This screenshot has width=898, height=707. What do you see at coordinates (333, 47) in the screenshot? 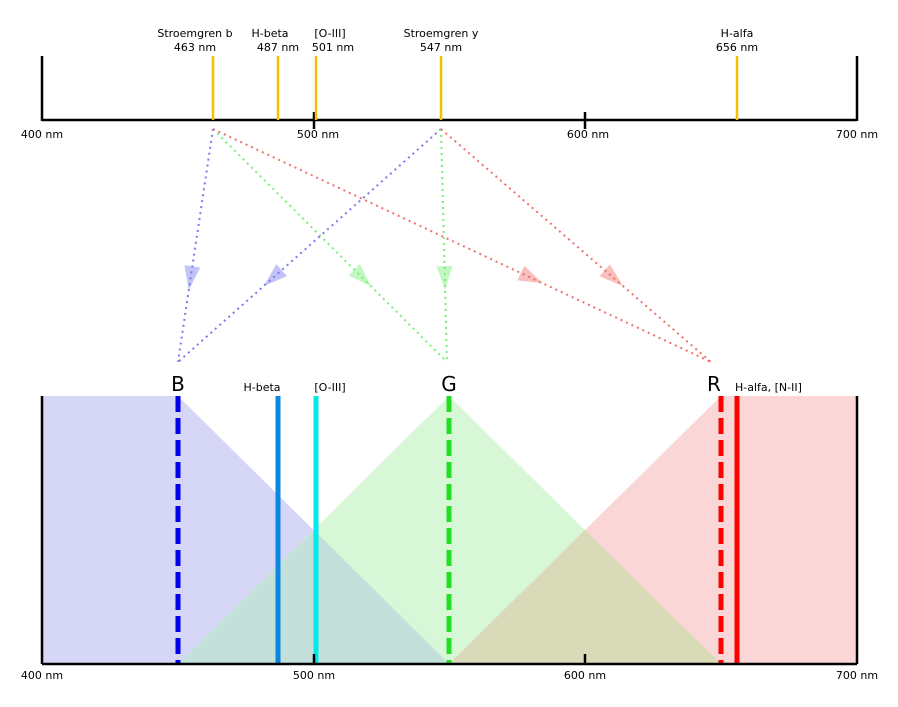
I see `o-iii-wavelength: 501 nm` at bounding box center [333, 47].